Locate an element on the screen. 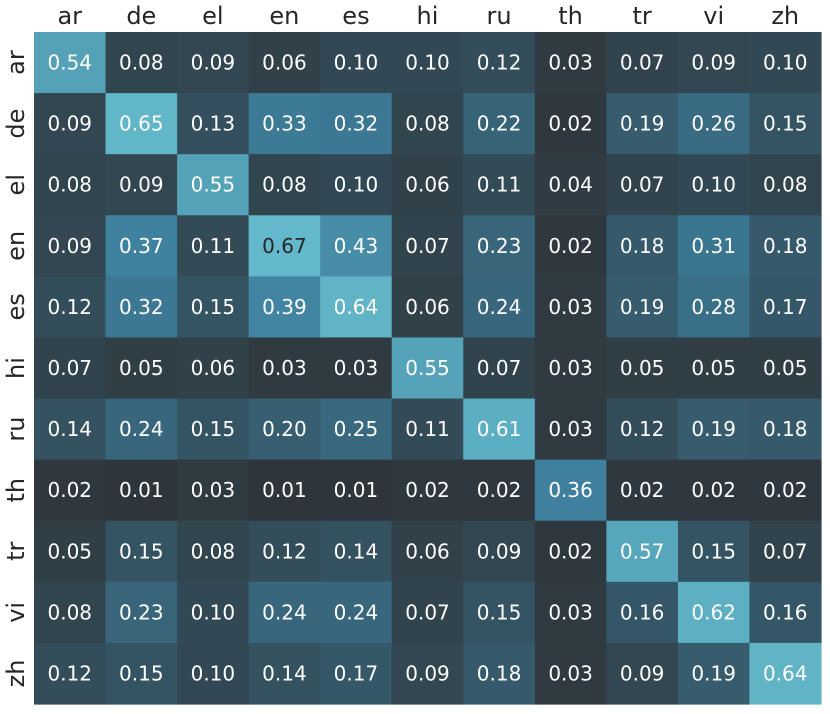  x-tick-label: en is located at coordinates (284, 16).